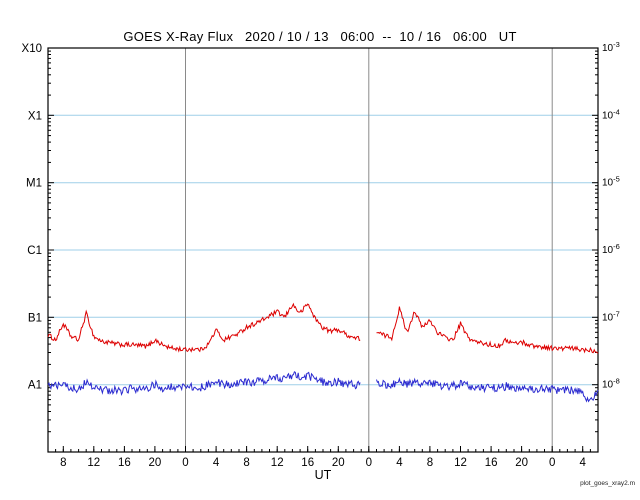 This screenshot has width=640, height=500. Describe the element at coordinates (323, 475) in the screenshot. I see `x-axis-label: UT` at that location.